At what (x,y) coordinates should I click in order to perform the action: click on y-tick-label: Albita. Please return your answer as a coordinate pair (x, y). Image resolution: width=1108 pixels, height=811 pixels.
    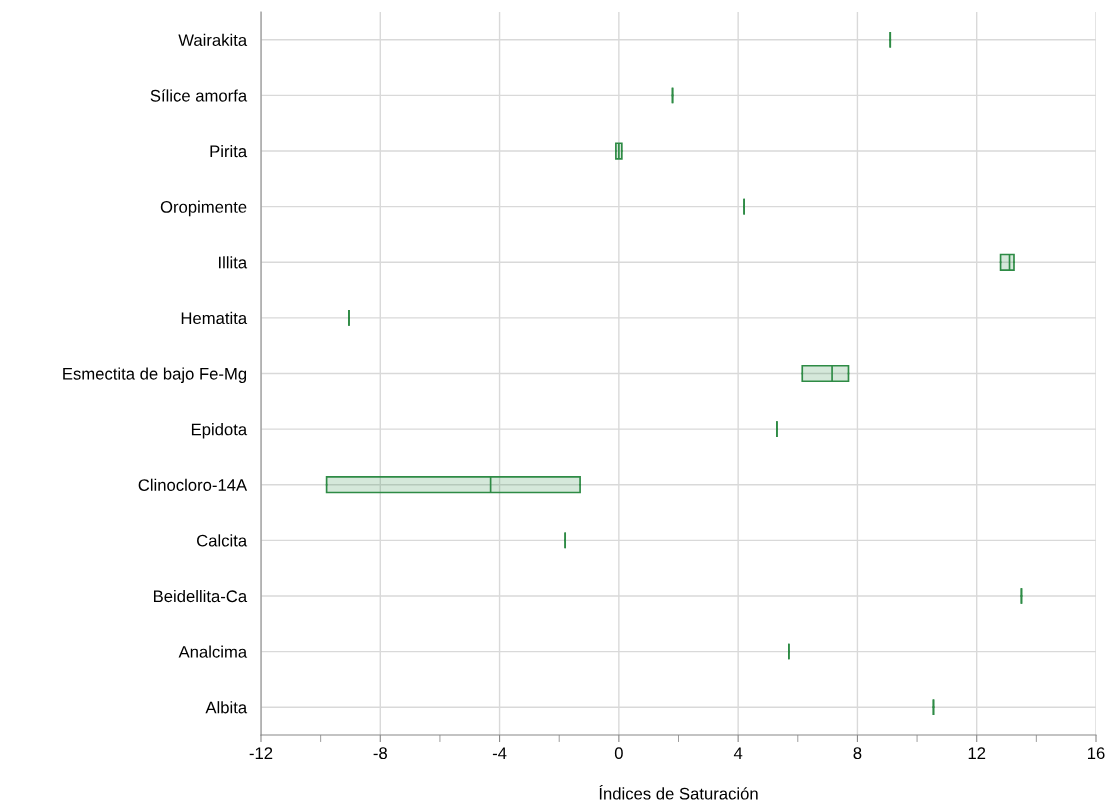
    Looking at the image, I should click on (226, 707).